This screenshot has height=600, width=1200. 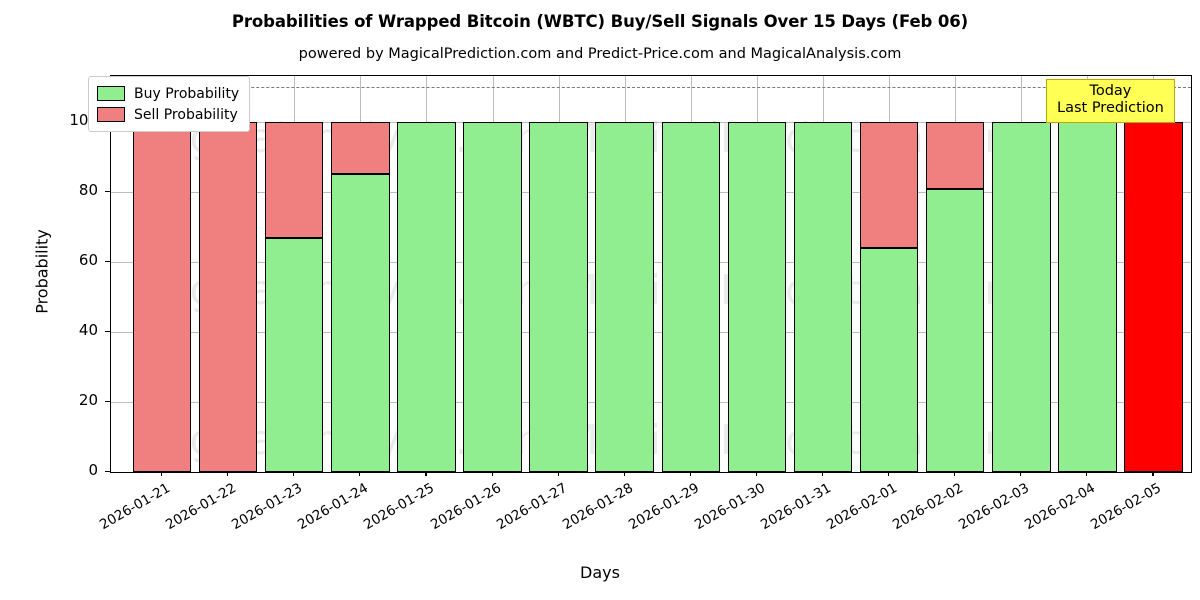 I want to click on chart-legend: Buy Probability Sell Probability, so click(x=169, y=104).